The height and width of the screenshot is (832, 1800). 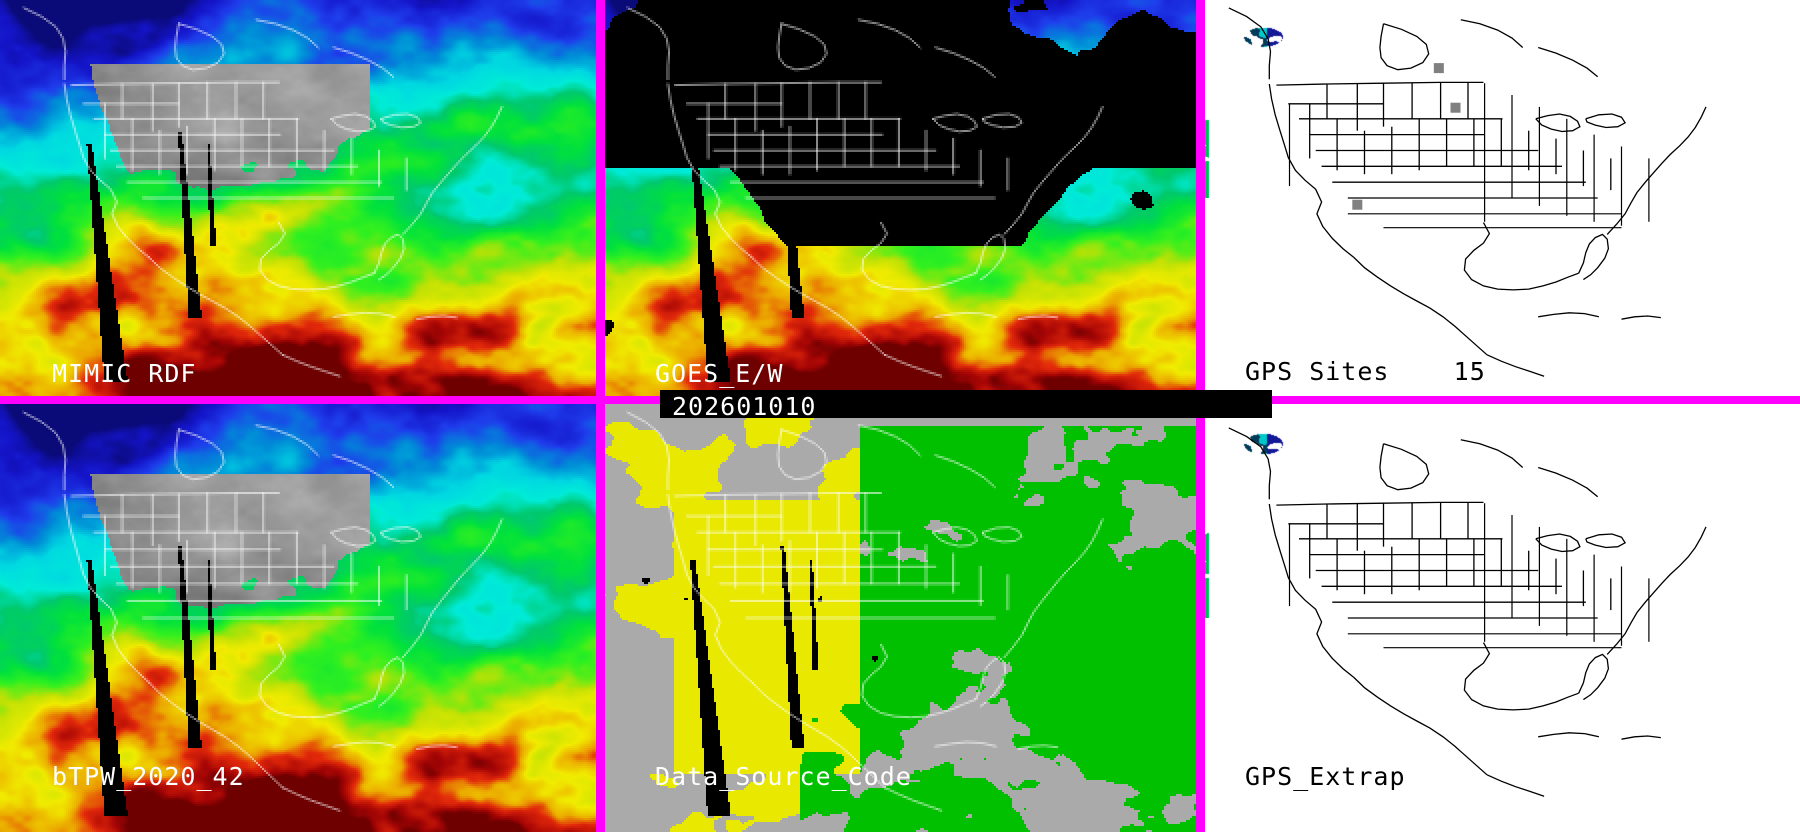 What do you see at coordinates (966, 404) in the screenshot?
I see `timestamp-bar` at bounding box center [966, 404].